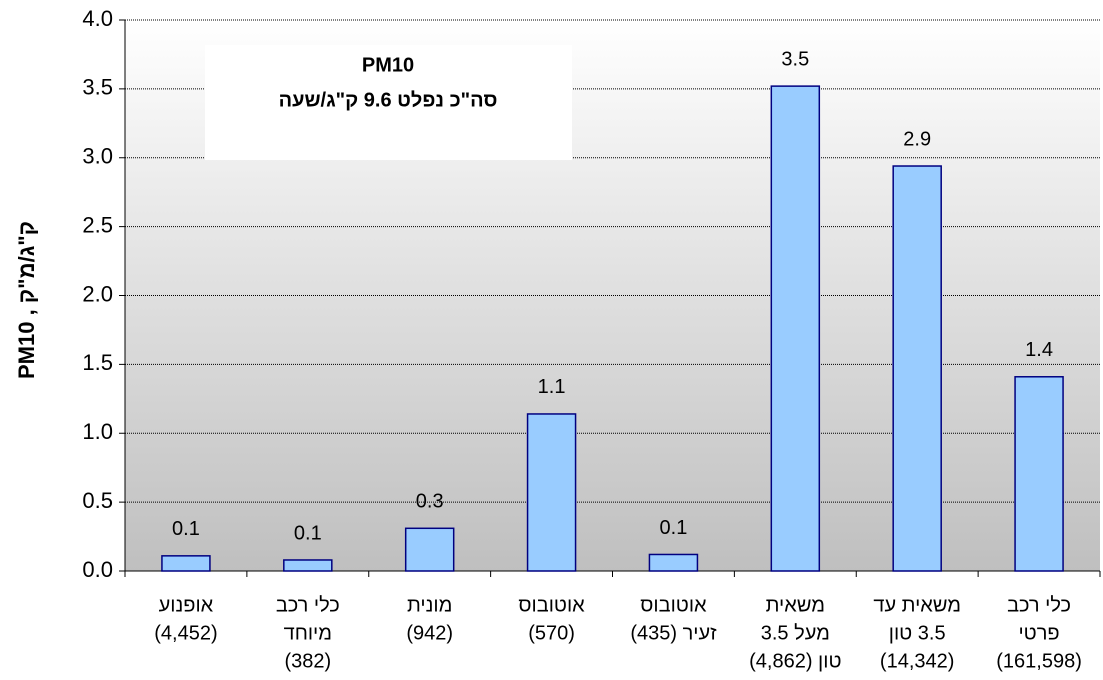 The height and width of the screenshot is (680, 1103). What do you see at coordinates (551, 633) in the screenshot?
I see `x-tick-label: (570)` at bounding box center [551, 633].